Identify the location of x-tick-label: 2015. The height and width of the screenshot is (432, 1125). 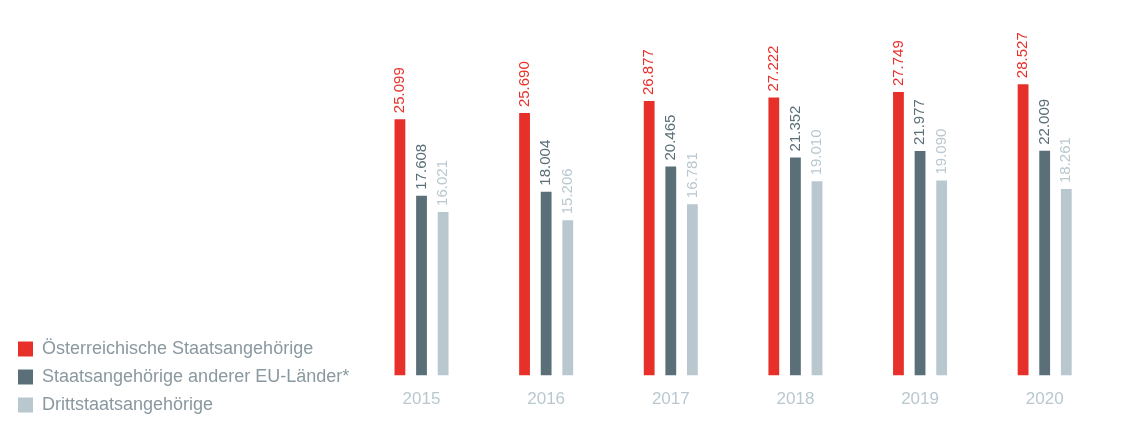
(421, 399).